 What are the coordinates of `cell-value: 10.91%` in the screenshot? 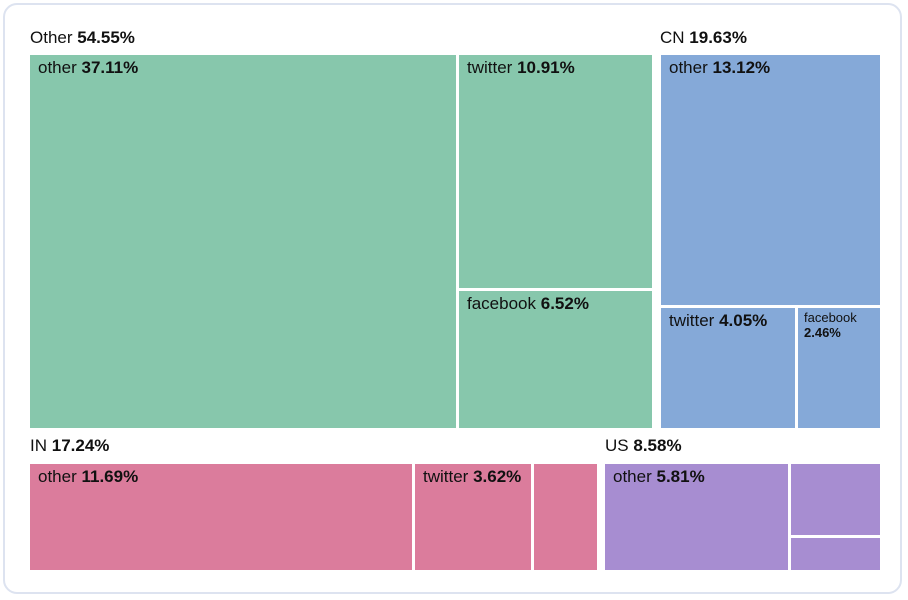 It's located at (546, 67).